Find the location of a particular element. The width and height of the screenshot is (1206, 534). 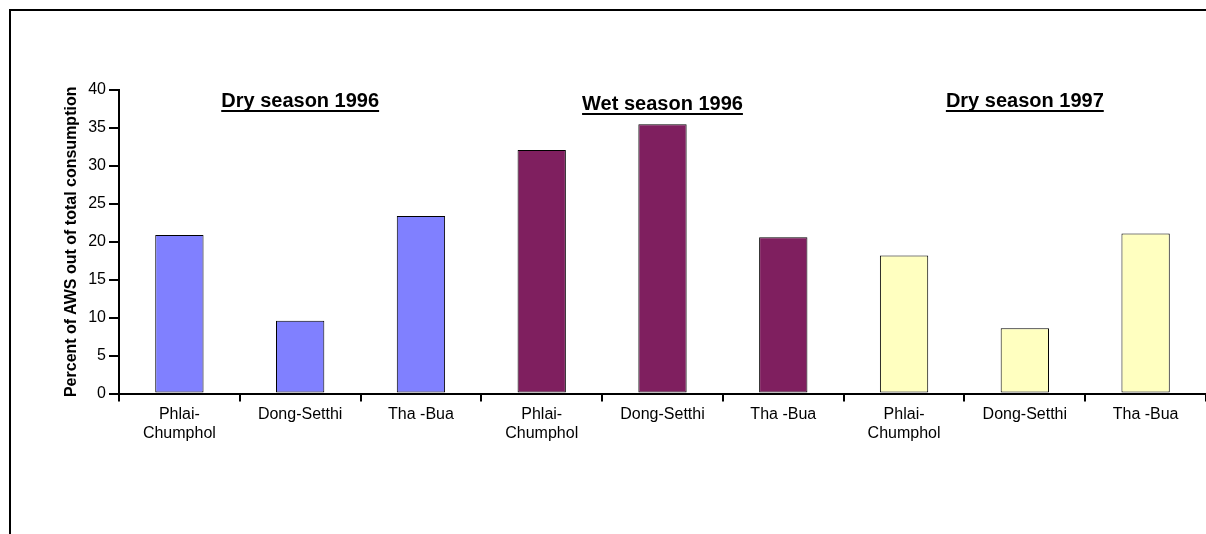

y-axis-title: Percent of AWS out of total consumption is located at coordinates (71, 242).